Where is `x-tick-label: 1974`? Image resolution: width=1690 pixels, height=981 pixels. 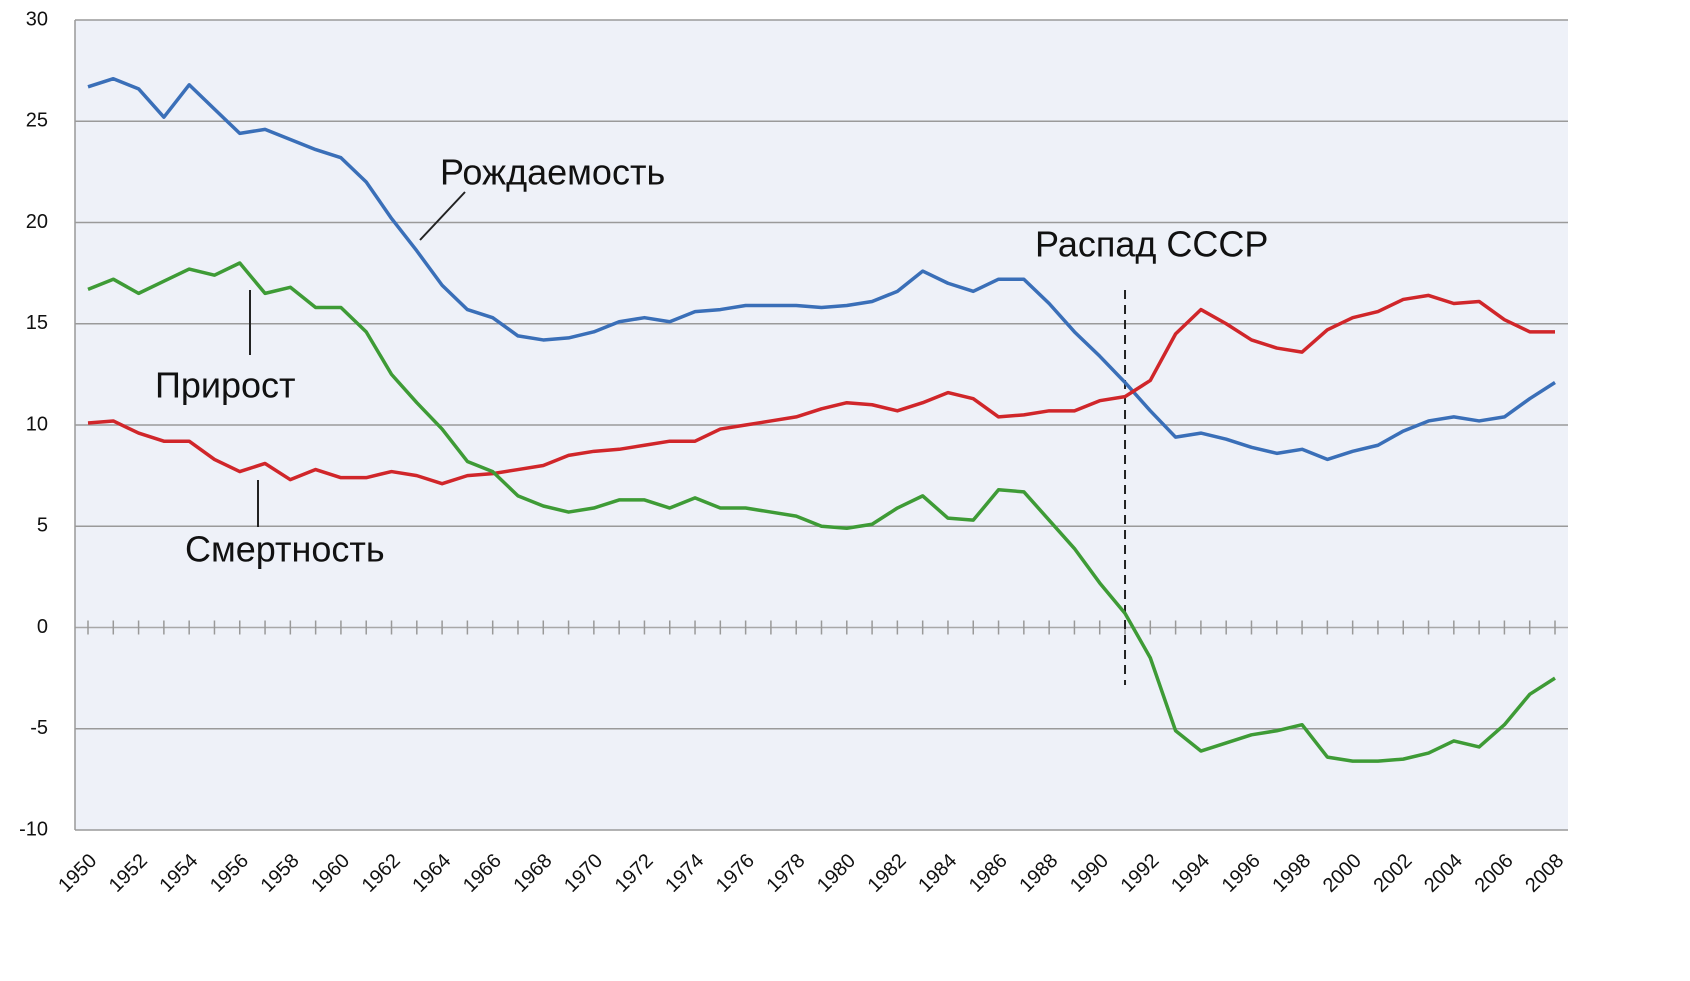 x-tick-label: 1974 is located at coordinates (684, 873).